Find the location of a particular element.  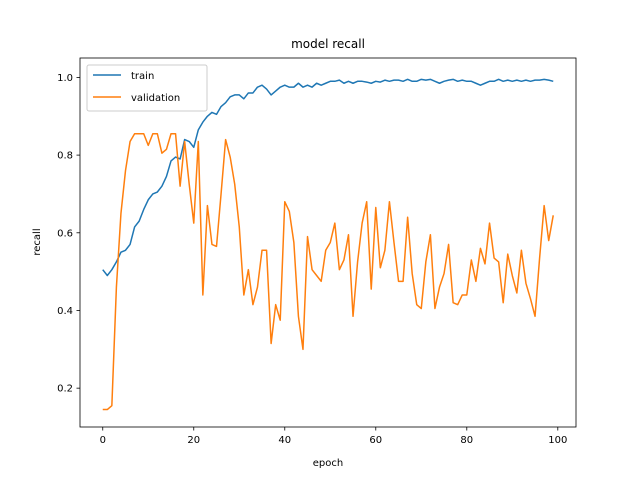

y-axis-label: recall is located at coordinates (37, 241).